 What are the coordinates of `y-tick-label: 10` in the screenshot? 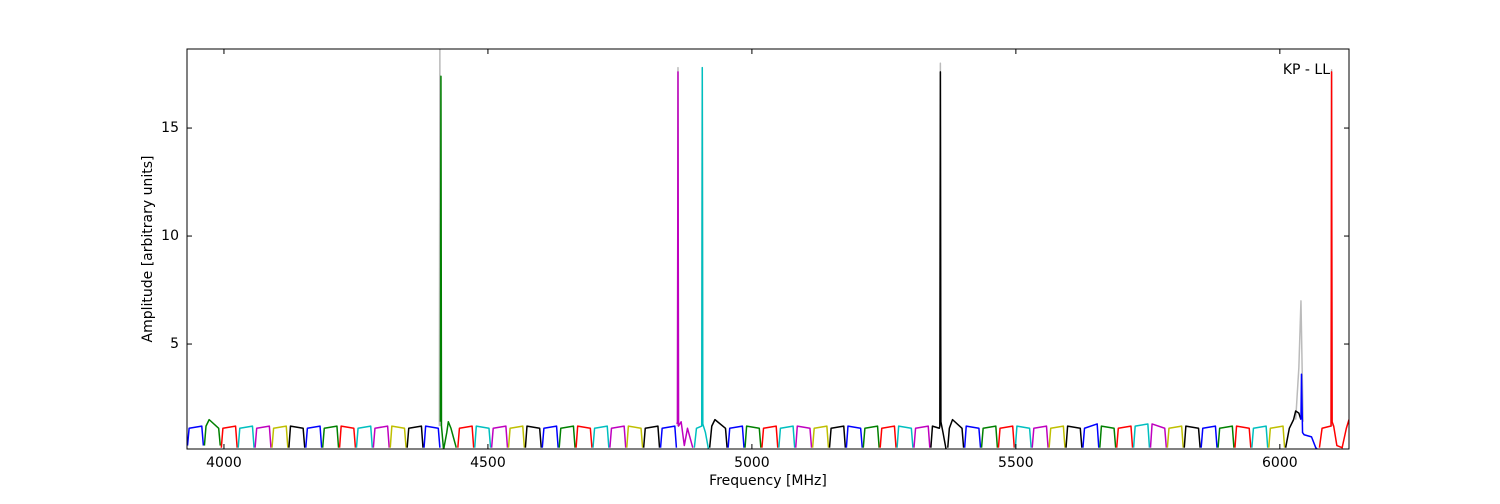 It's located at (170, 236).